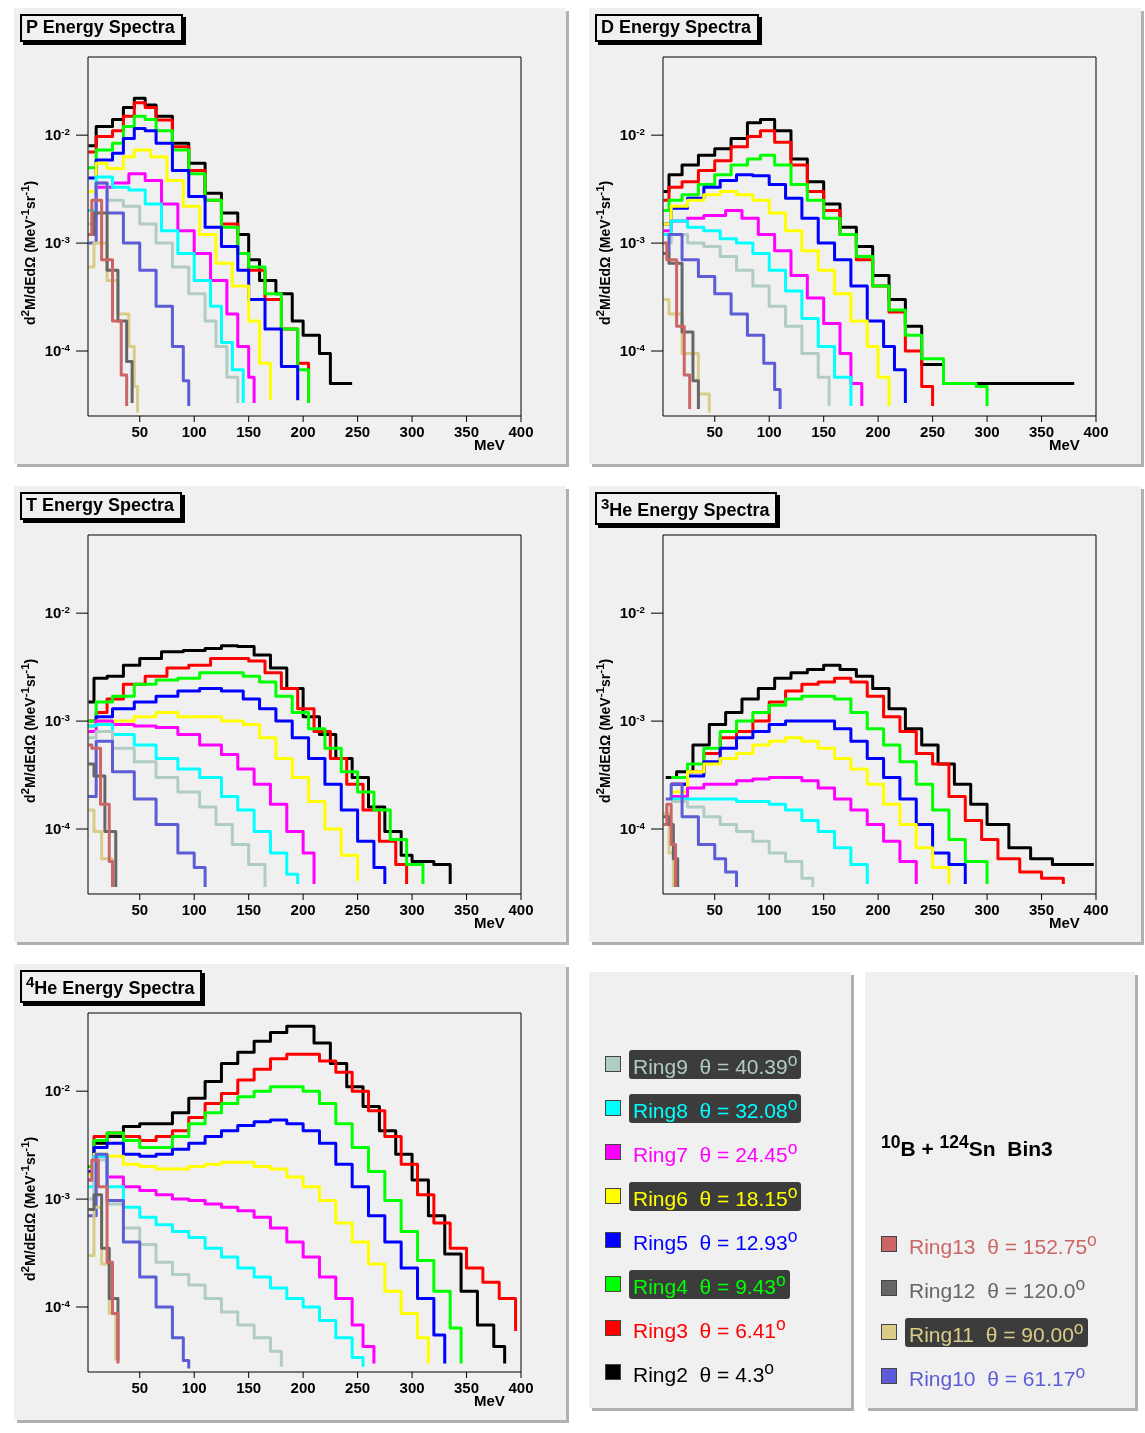  I want to click on category-label: Ring2 θ = 4.3$^{o}$, so click(704, 1372).